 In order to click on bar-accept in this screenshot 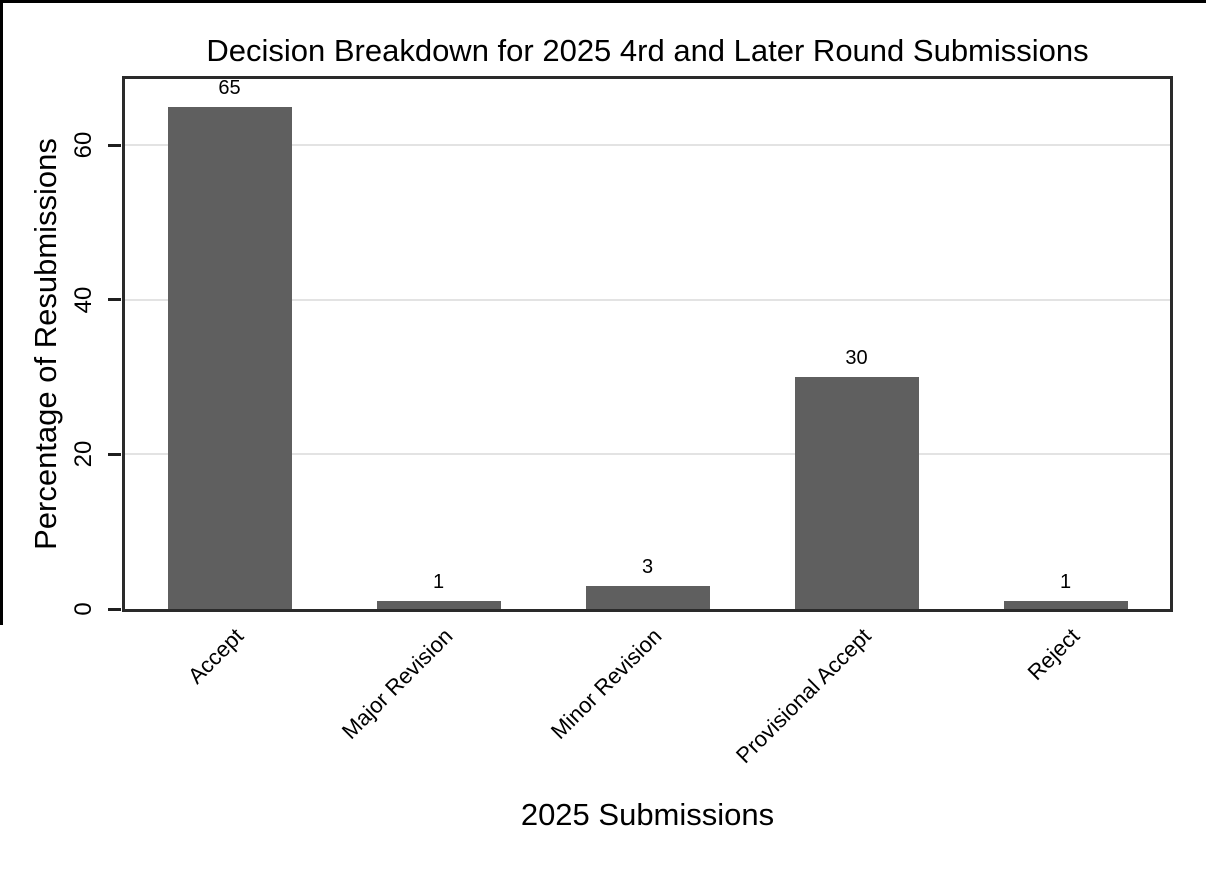, I will do `click(229, 357)`.